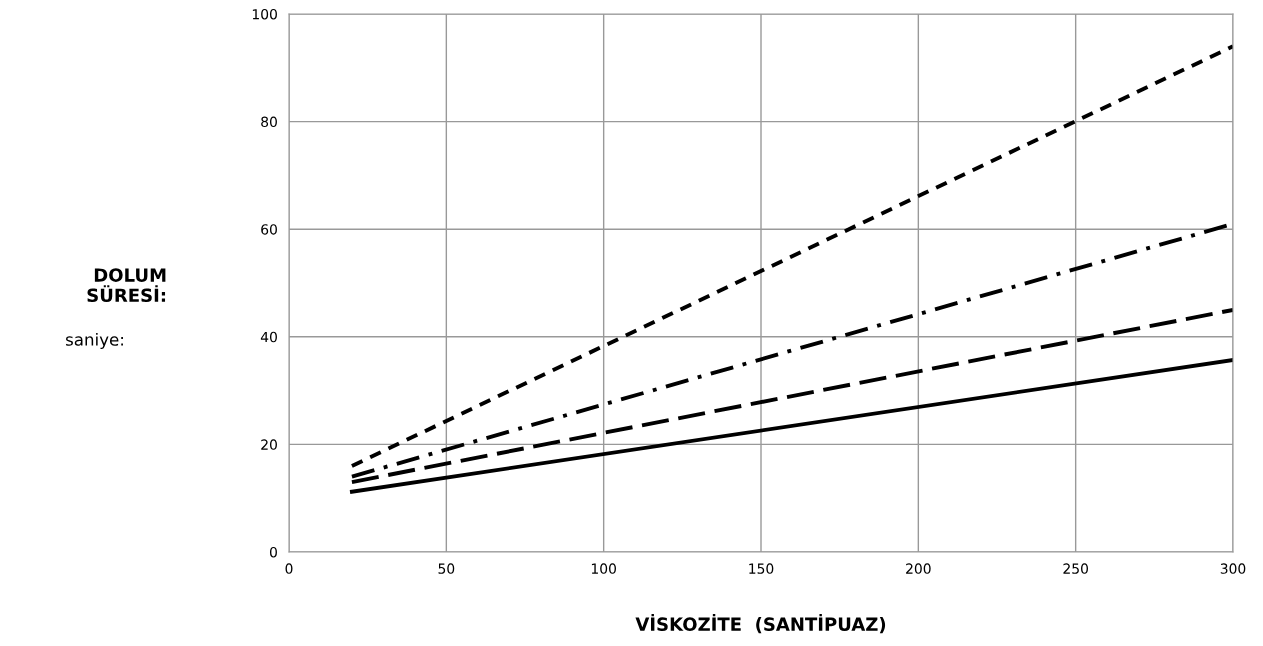  Describe the element at coordinates (760, 624) in the screenshot. I see `x-axis-title: VİSKOZİTE (SANTİPUAZ)` at that location.